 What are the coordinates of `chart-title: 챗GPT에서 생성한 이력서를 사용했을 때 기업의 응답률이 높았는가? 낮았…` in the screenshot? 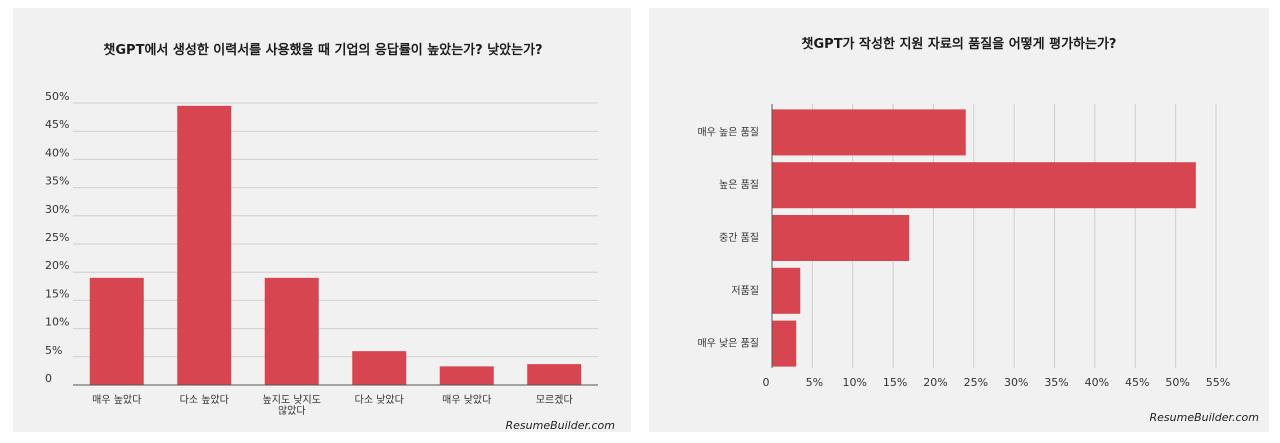 It's located at (322, 50).